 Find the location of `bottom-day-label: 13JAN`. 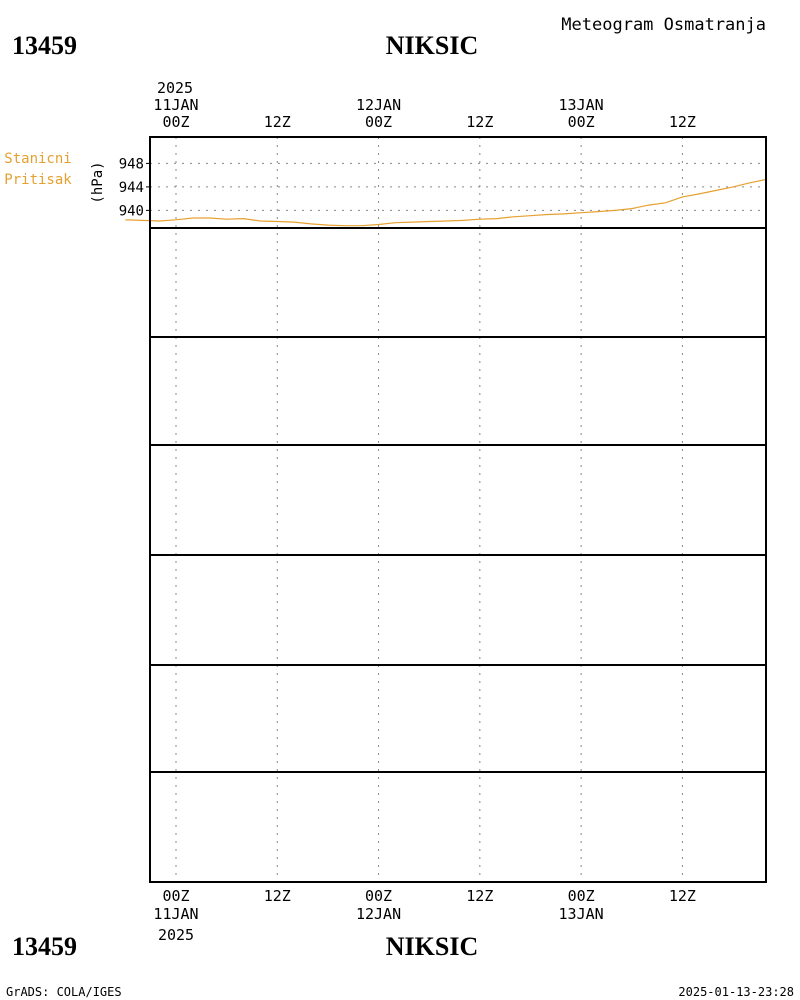

bottom-day-label: 13JAN is located at coordinates (581, 914).